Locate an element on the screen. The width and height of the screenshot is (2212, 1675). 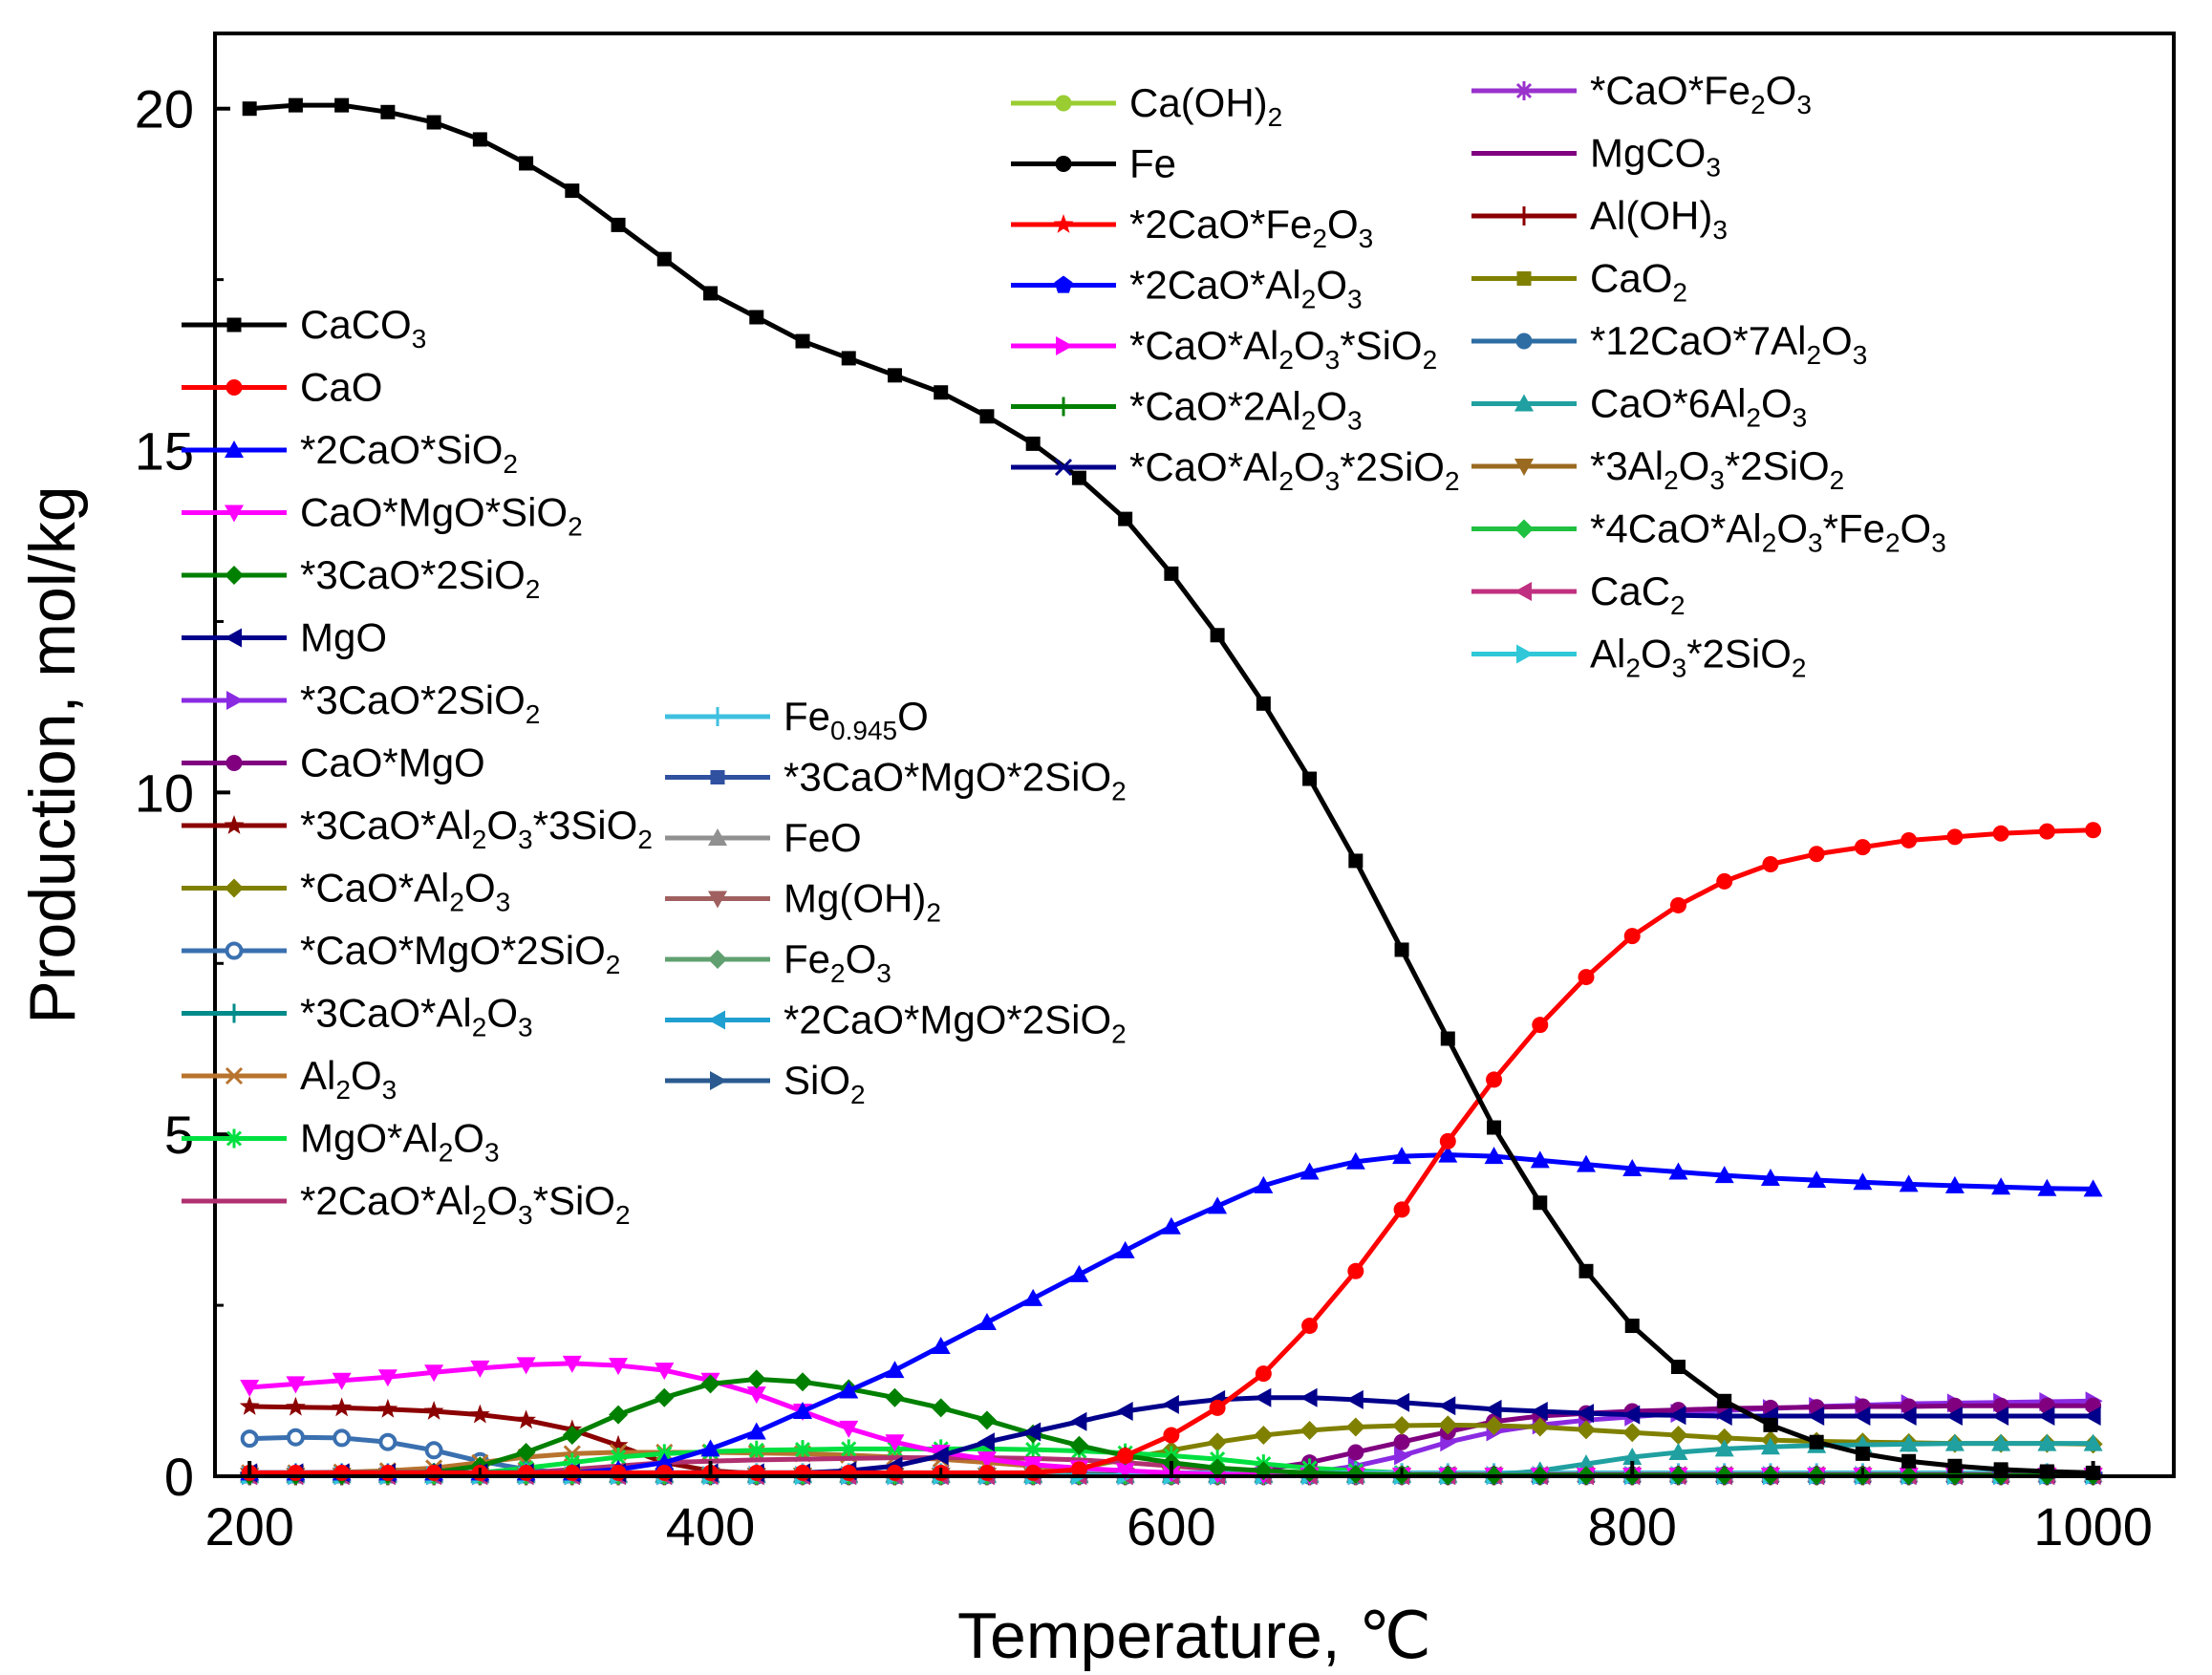
legend-item: Al2O3*2SiO2 is located at coordinates (1638, 657).